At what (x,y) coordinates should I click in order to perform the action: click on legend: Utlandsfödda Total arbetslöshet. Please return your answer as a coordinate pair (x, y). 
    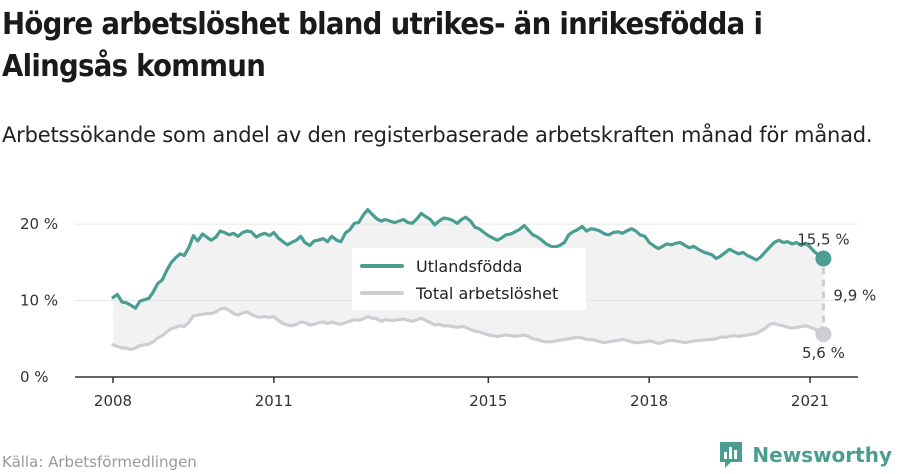
    Looking at the image, I should click on (469, 279).